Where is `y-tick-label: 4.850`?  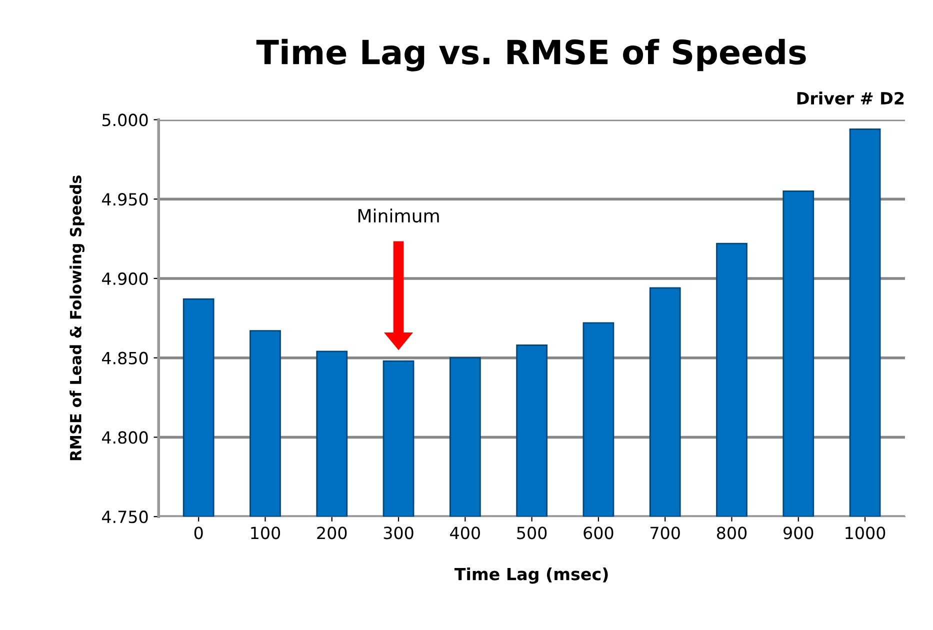 y-tick-label: 4.850 is located at coordinates (125, 358).